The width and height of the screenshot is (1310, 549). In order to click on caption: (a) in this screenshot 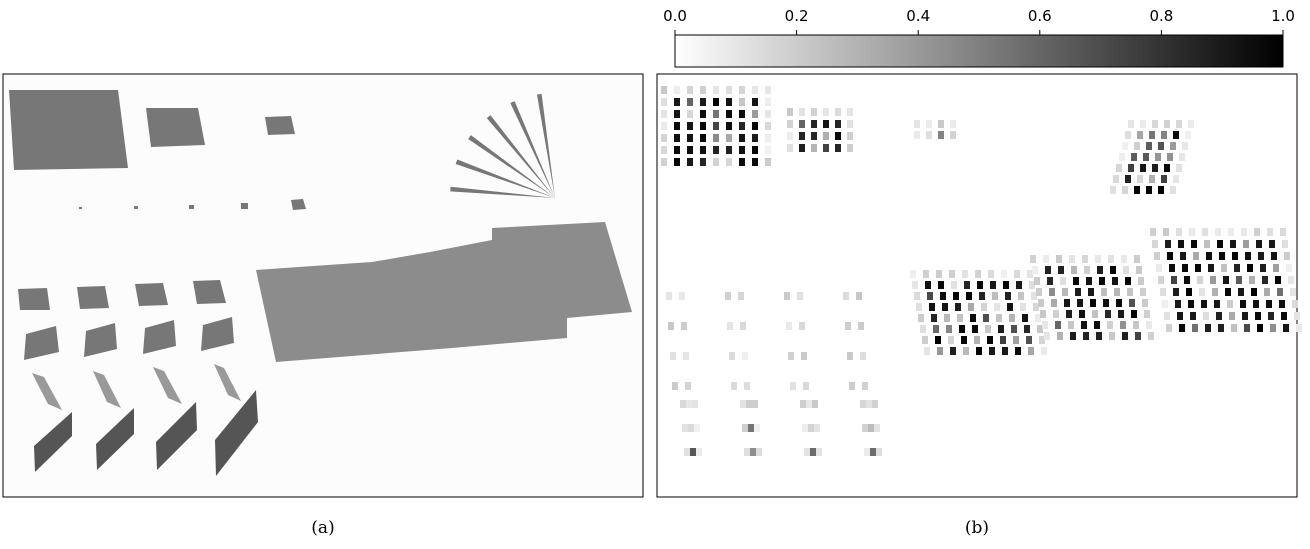, I will do `click(322, 528)`.